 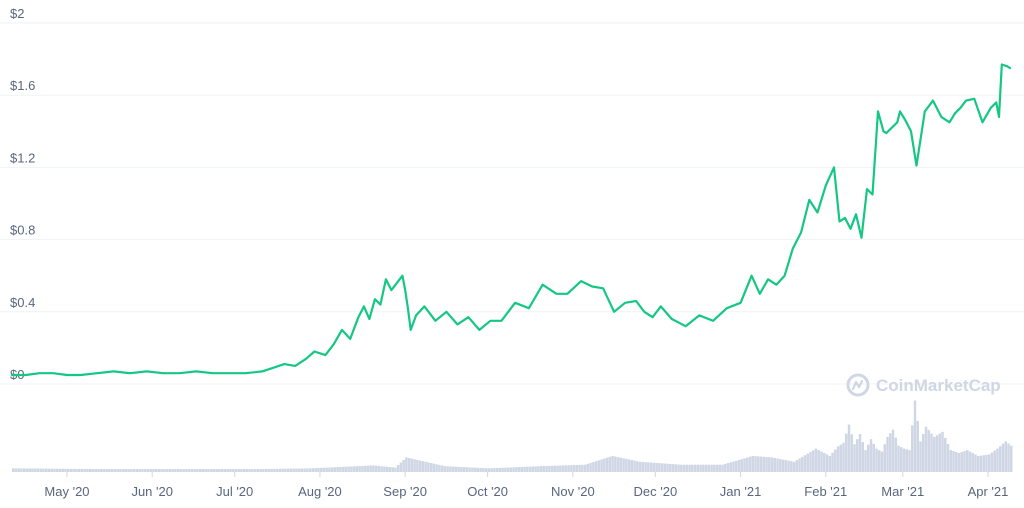 What do you see at coordinates (512, 436) in the screenshot?
I see `volume-bars` at bounding box center [512, 436].